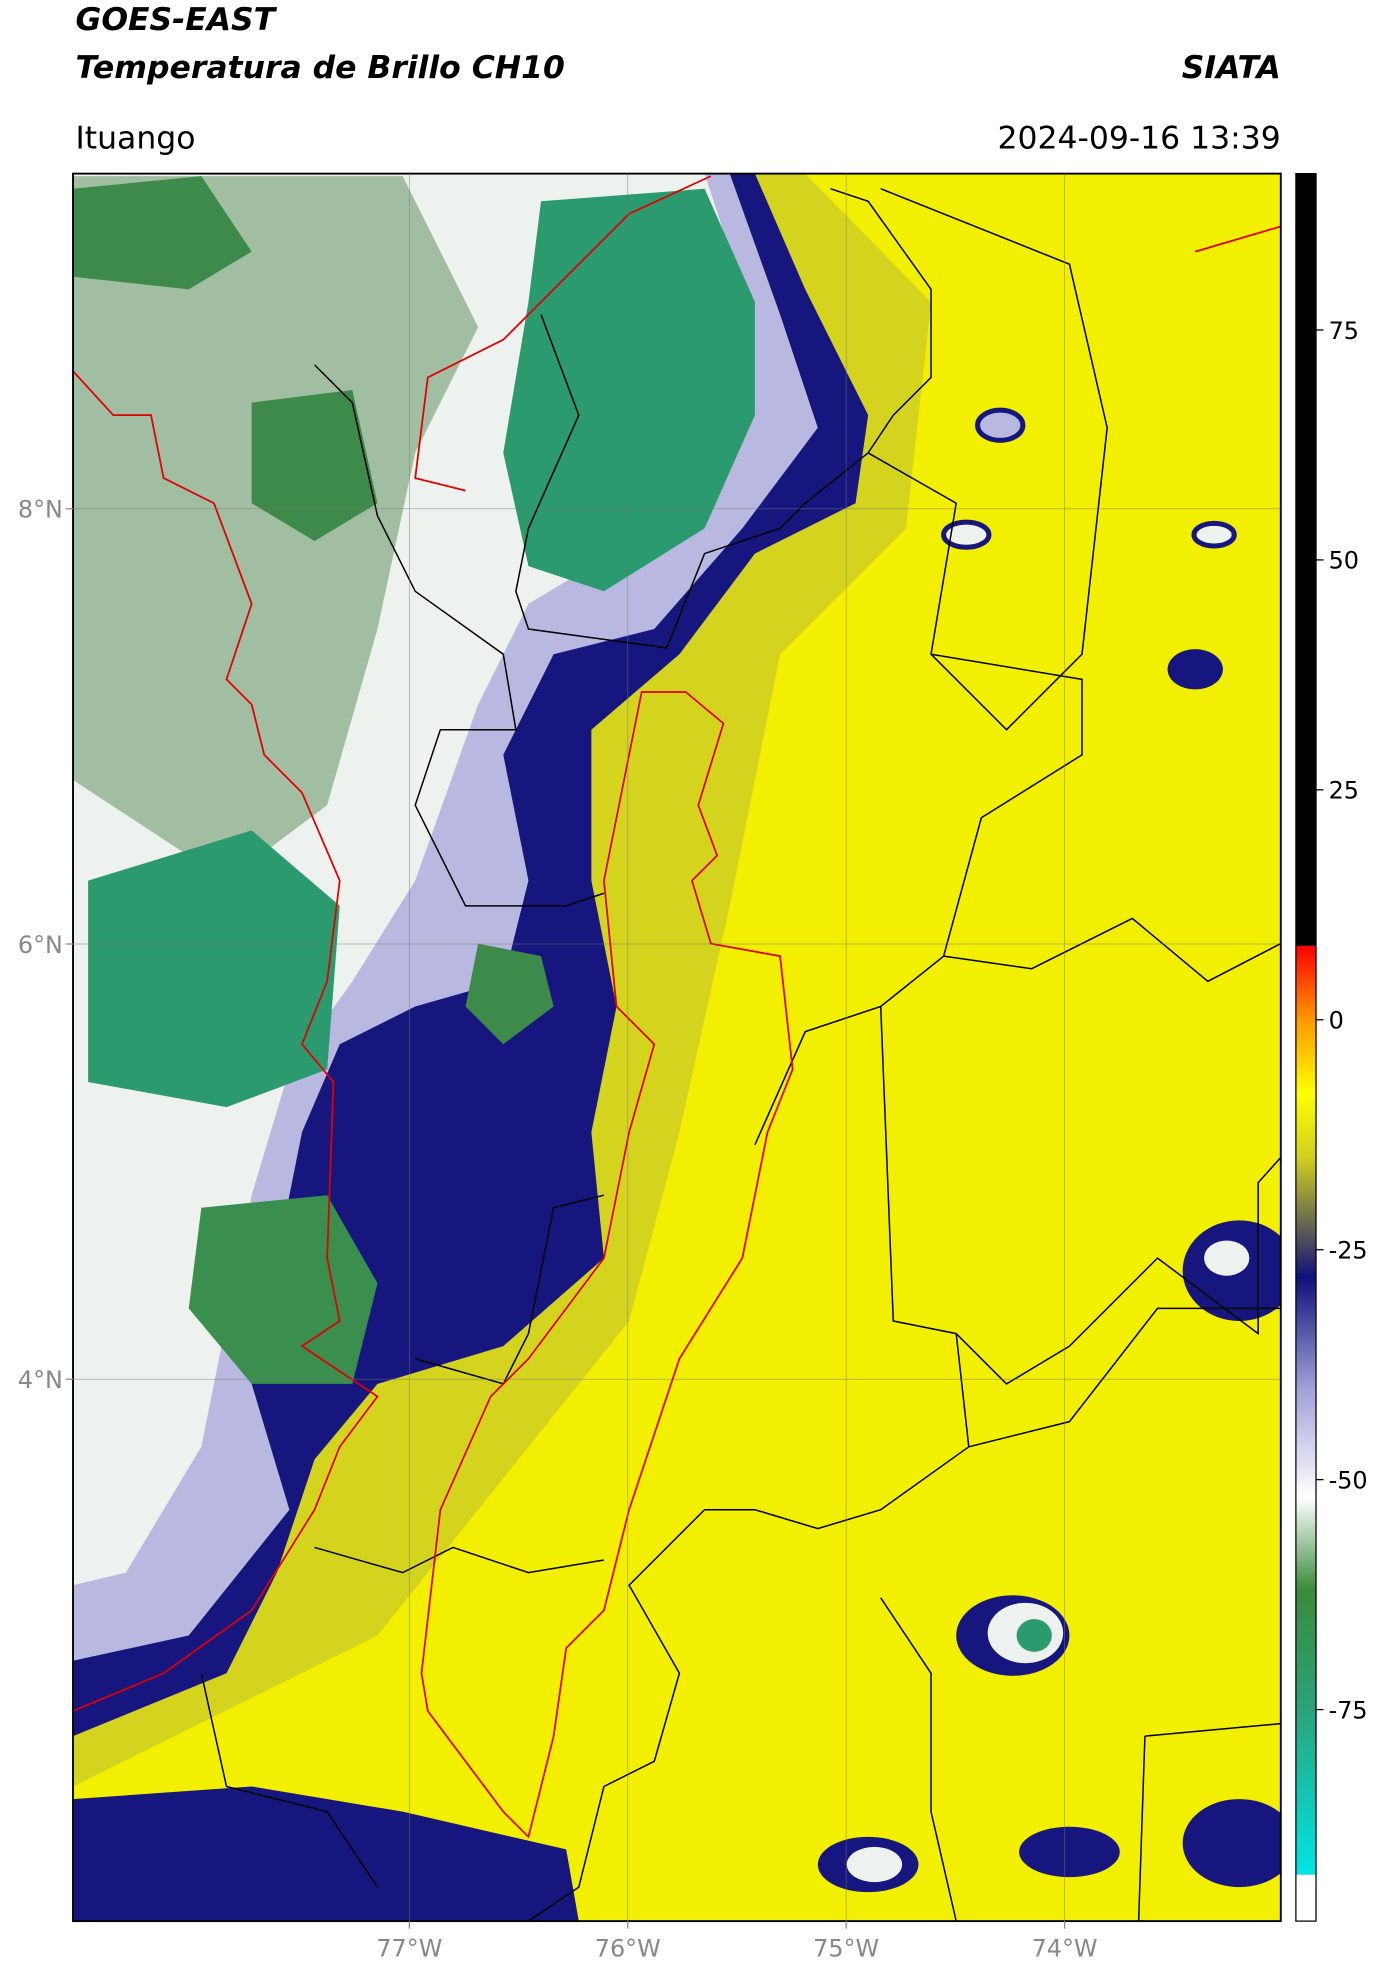  I want to click on colorbar-tick-label: 0, so click(1336, 1021).